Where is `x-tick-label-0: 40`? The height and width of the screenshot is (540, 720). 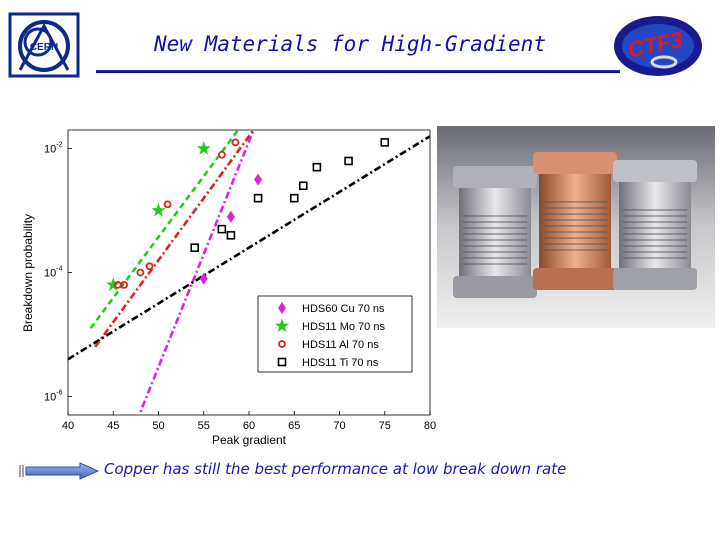 x-tick-label-0: 40 is located at coordinates (68, 426).